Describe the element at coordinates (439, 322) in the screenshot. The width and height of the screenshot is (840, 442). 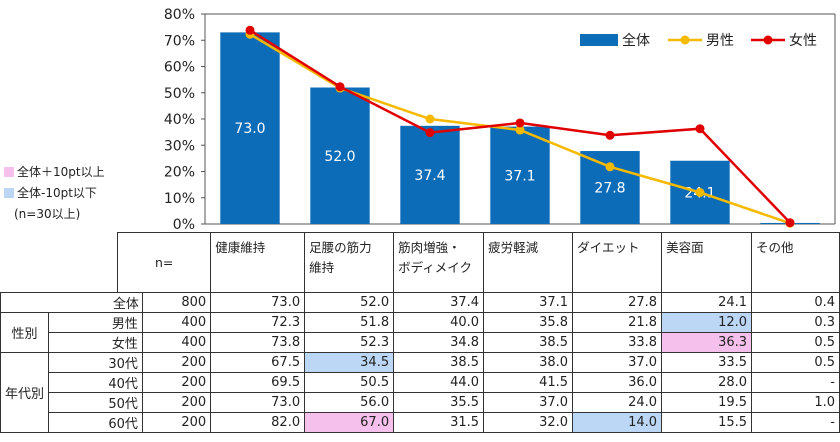
I see `table-cell: 40.0` at that location.